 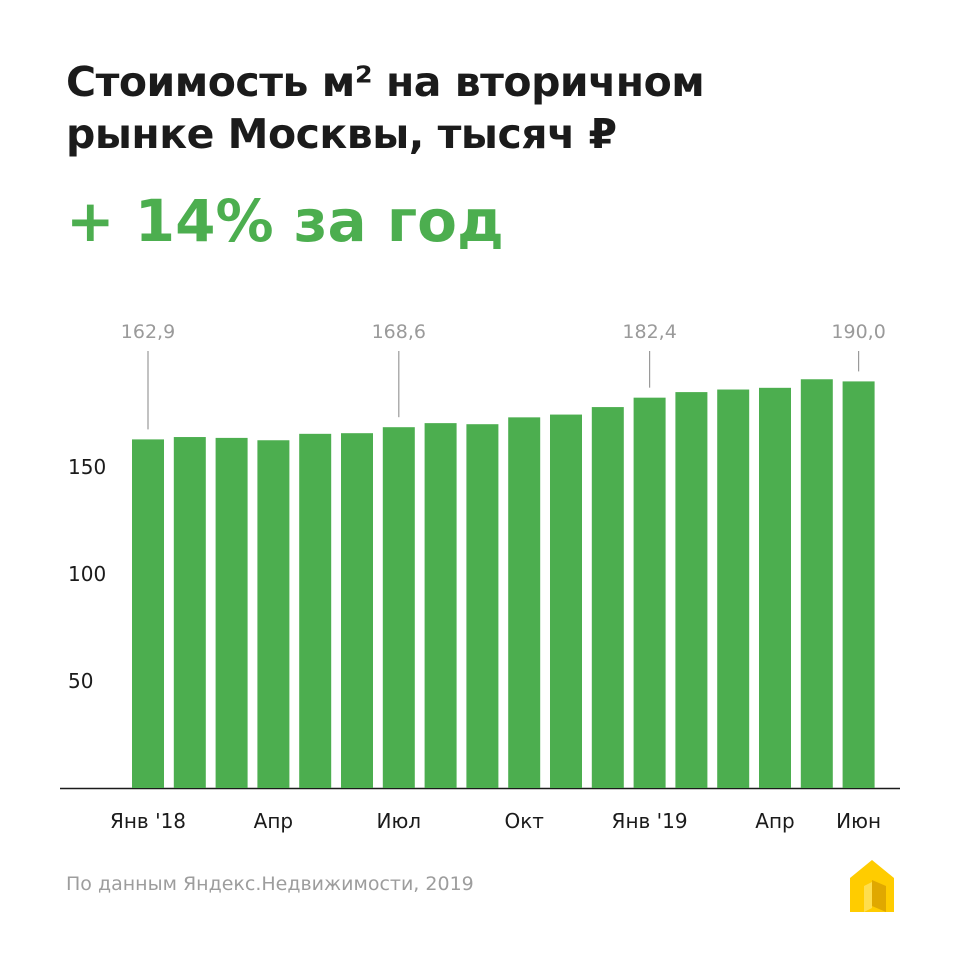 What do you see at coordinates (87, 574) in the screenshot?
I see `y-tick-label: 100` at bounding box center [87, 574].